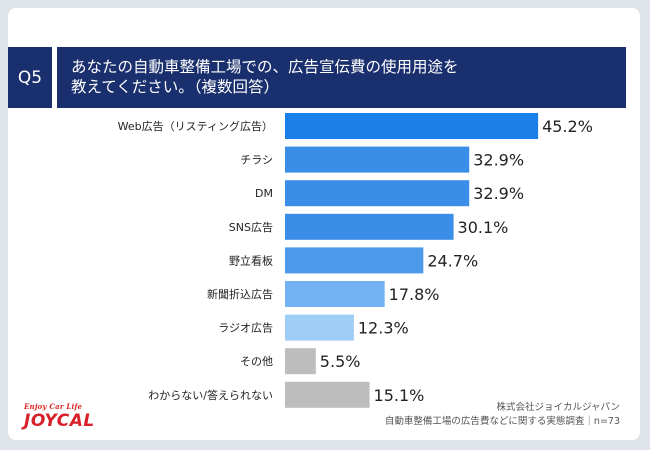 The width and height of the screenshot is (650, 450). I want to click on footer-company: 株式会社ジョイカルジャパン, so click(558, 407).